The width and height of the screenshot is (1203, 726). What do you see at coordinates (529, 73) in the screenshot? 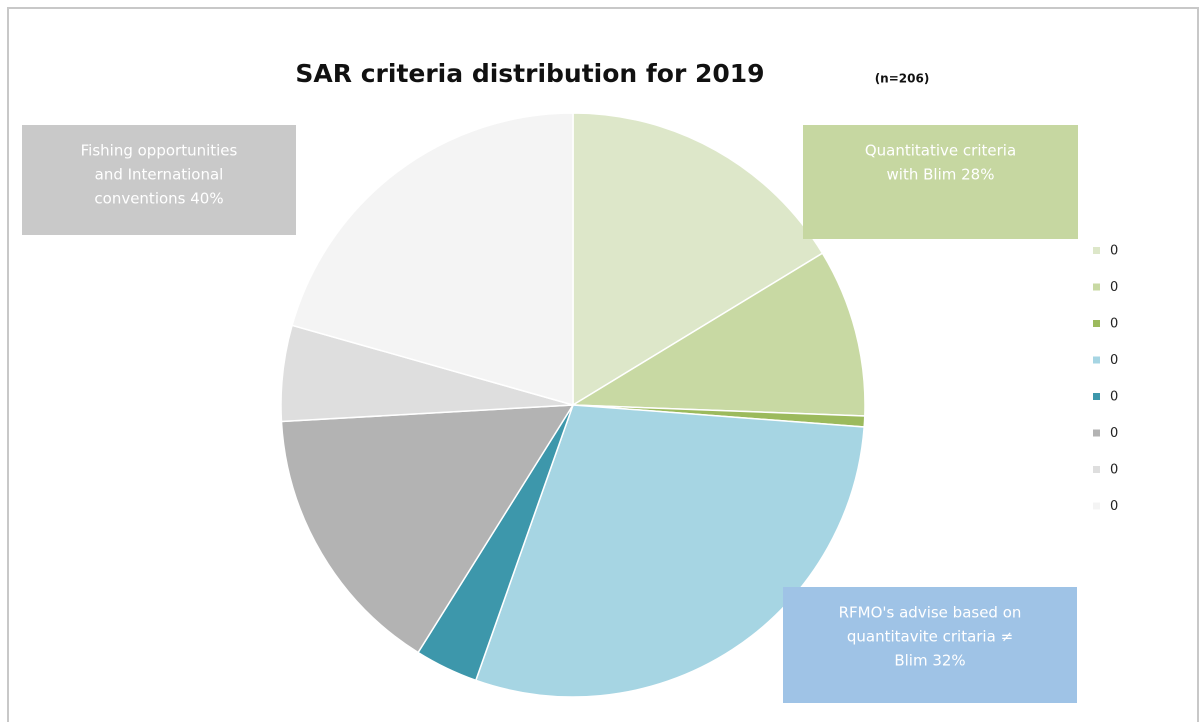
I see `chart-title: SAR criteria distribution for 2019` at bounding box center [529, 73].